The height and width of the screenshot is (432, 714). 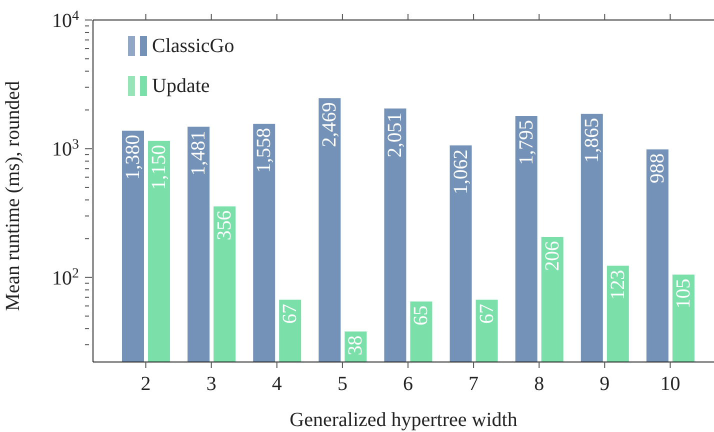 What do you see at coordinates (657, 168) in the screenshot?
I see `data-label: 988` at bounding box center [657, 168].